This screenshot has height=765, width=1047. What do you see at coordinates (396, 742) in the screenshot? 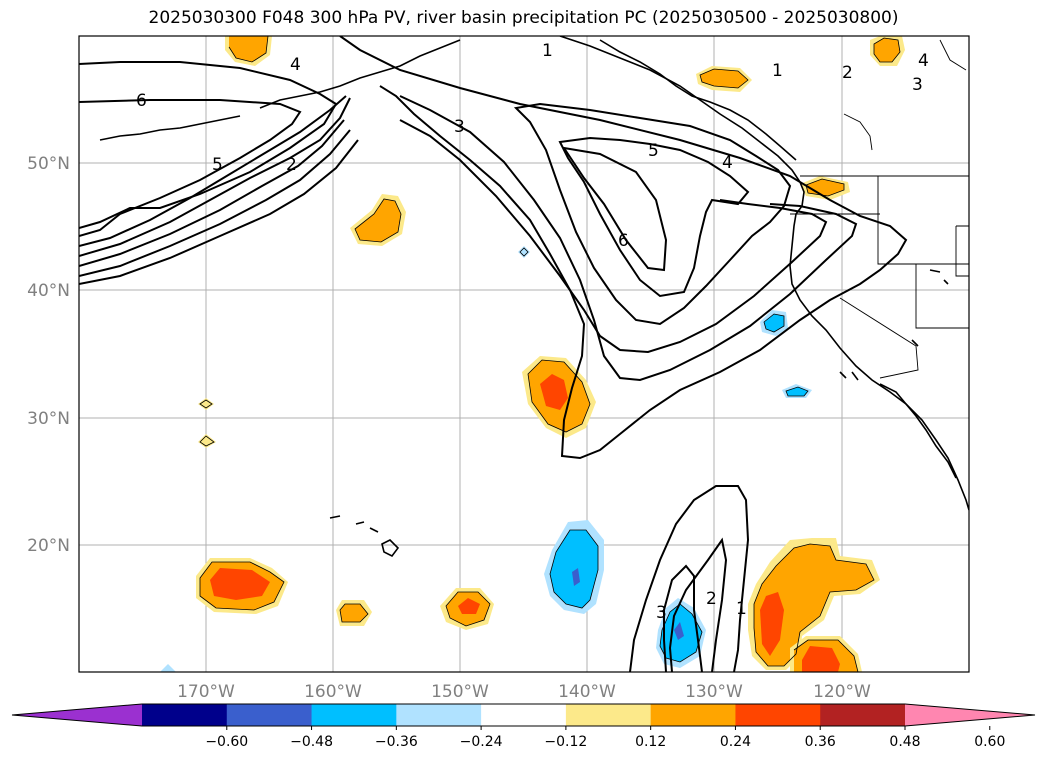
I see `colorbar-tick-label: −0.36` at bounding box center [396, 742].